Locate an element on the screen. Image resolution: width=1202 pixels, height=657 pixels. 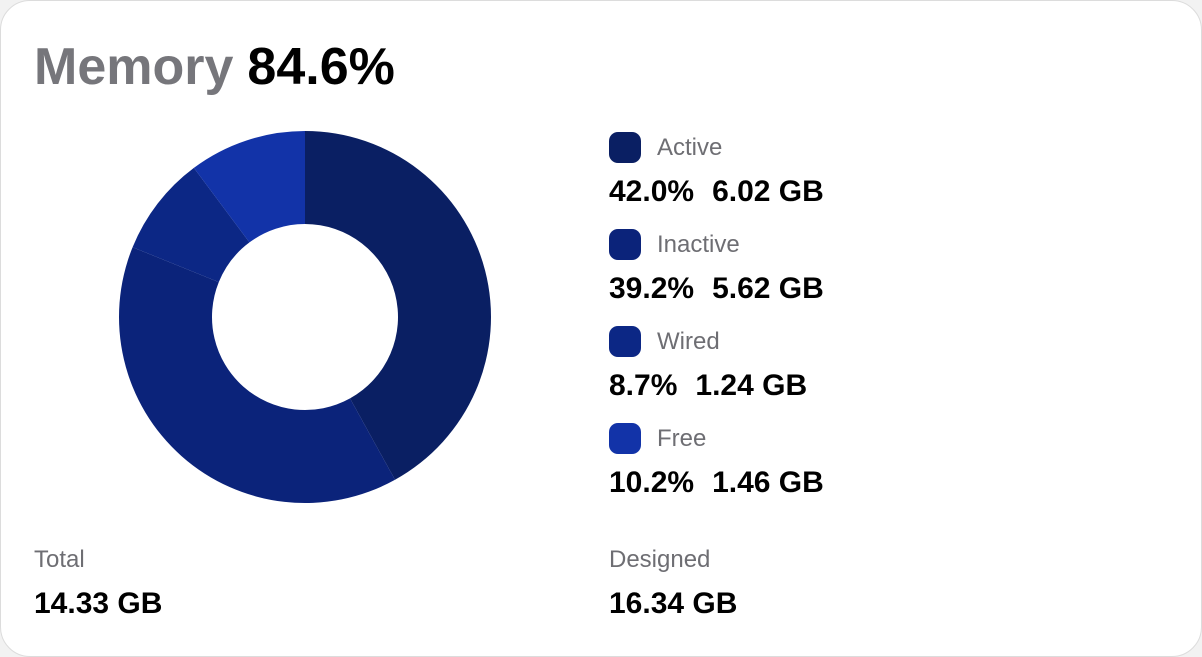
title-text: Memory is located at coordinates (134, 67).